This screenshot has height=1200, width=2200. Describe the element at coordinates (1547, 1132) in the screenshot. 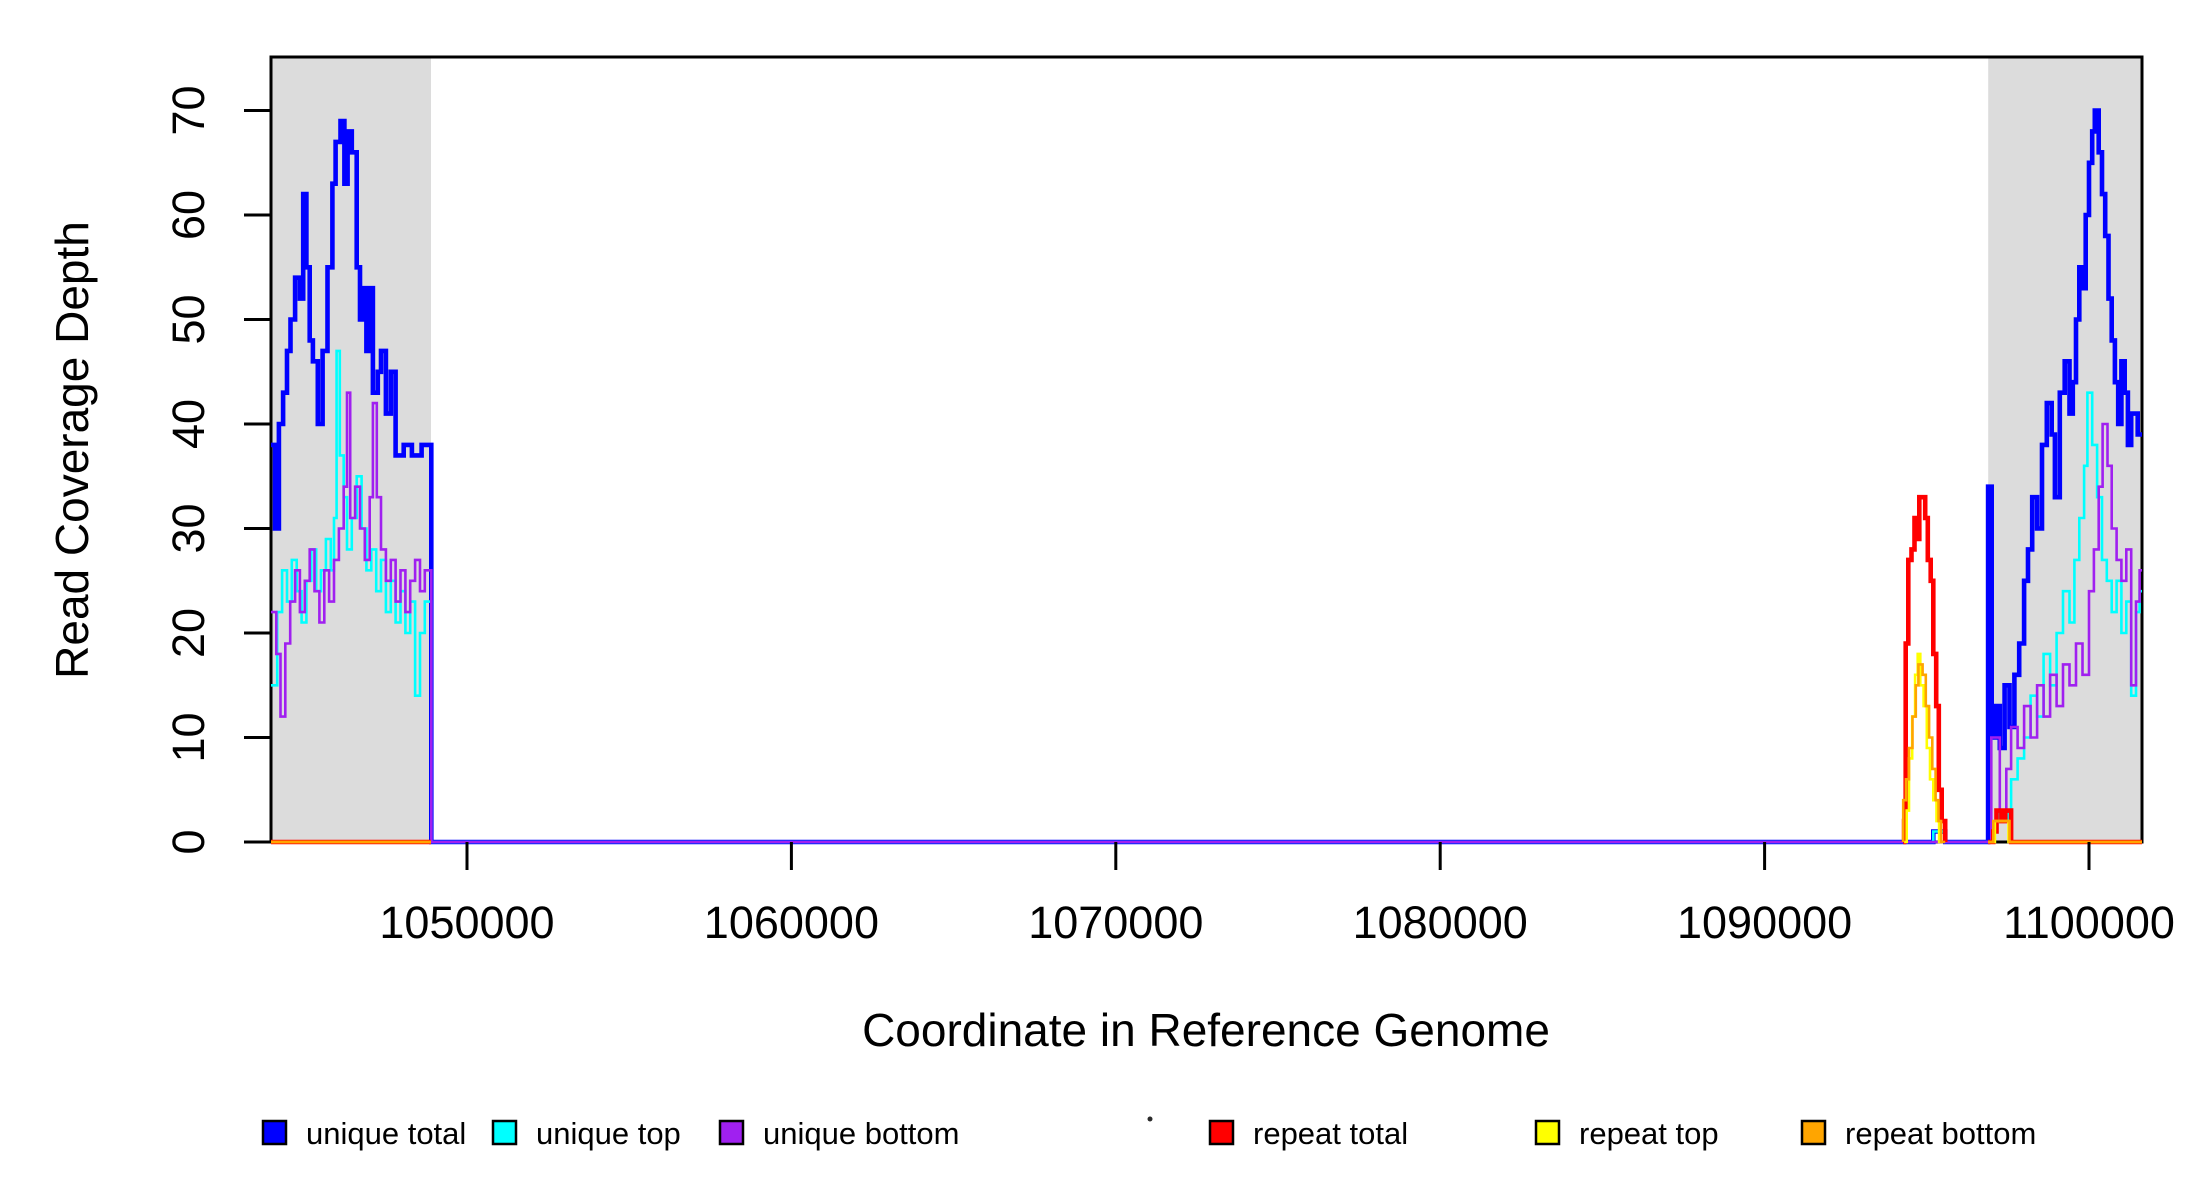

I see `legend-swatch-repeat-top` at that location.